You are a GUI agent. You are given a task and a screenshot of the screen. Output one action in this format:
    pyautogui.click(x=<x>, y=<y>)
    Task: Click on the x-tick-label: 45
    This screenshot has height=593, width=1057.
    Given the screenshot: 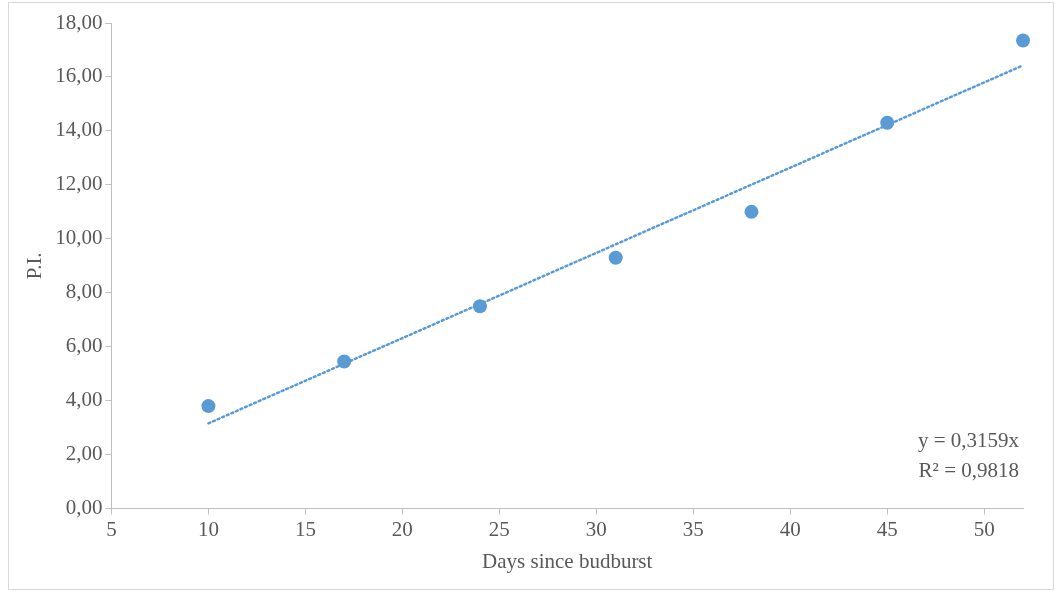 What is the action you would take?
    pyautogui.click(x=887, y=528)
    